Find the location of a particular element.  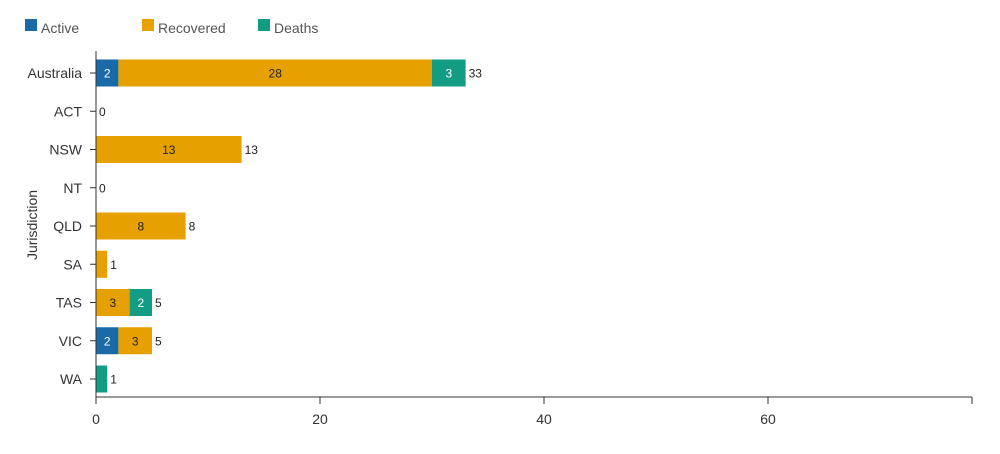

legend-item-active: Active is located at coordinates (52, 27).